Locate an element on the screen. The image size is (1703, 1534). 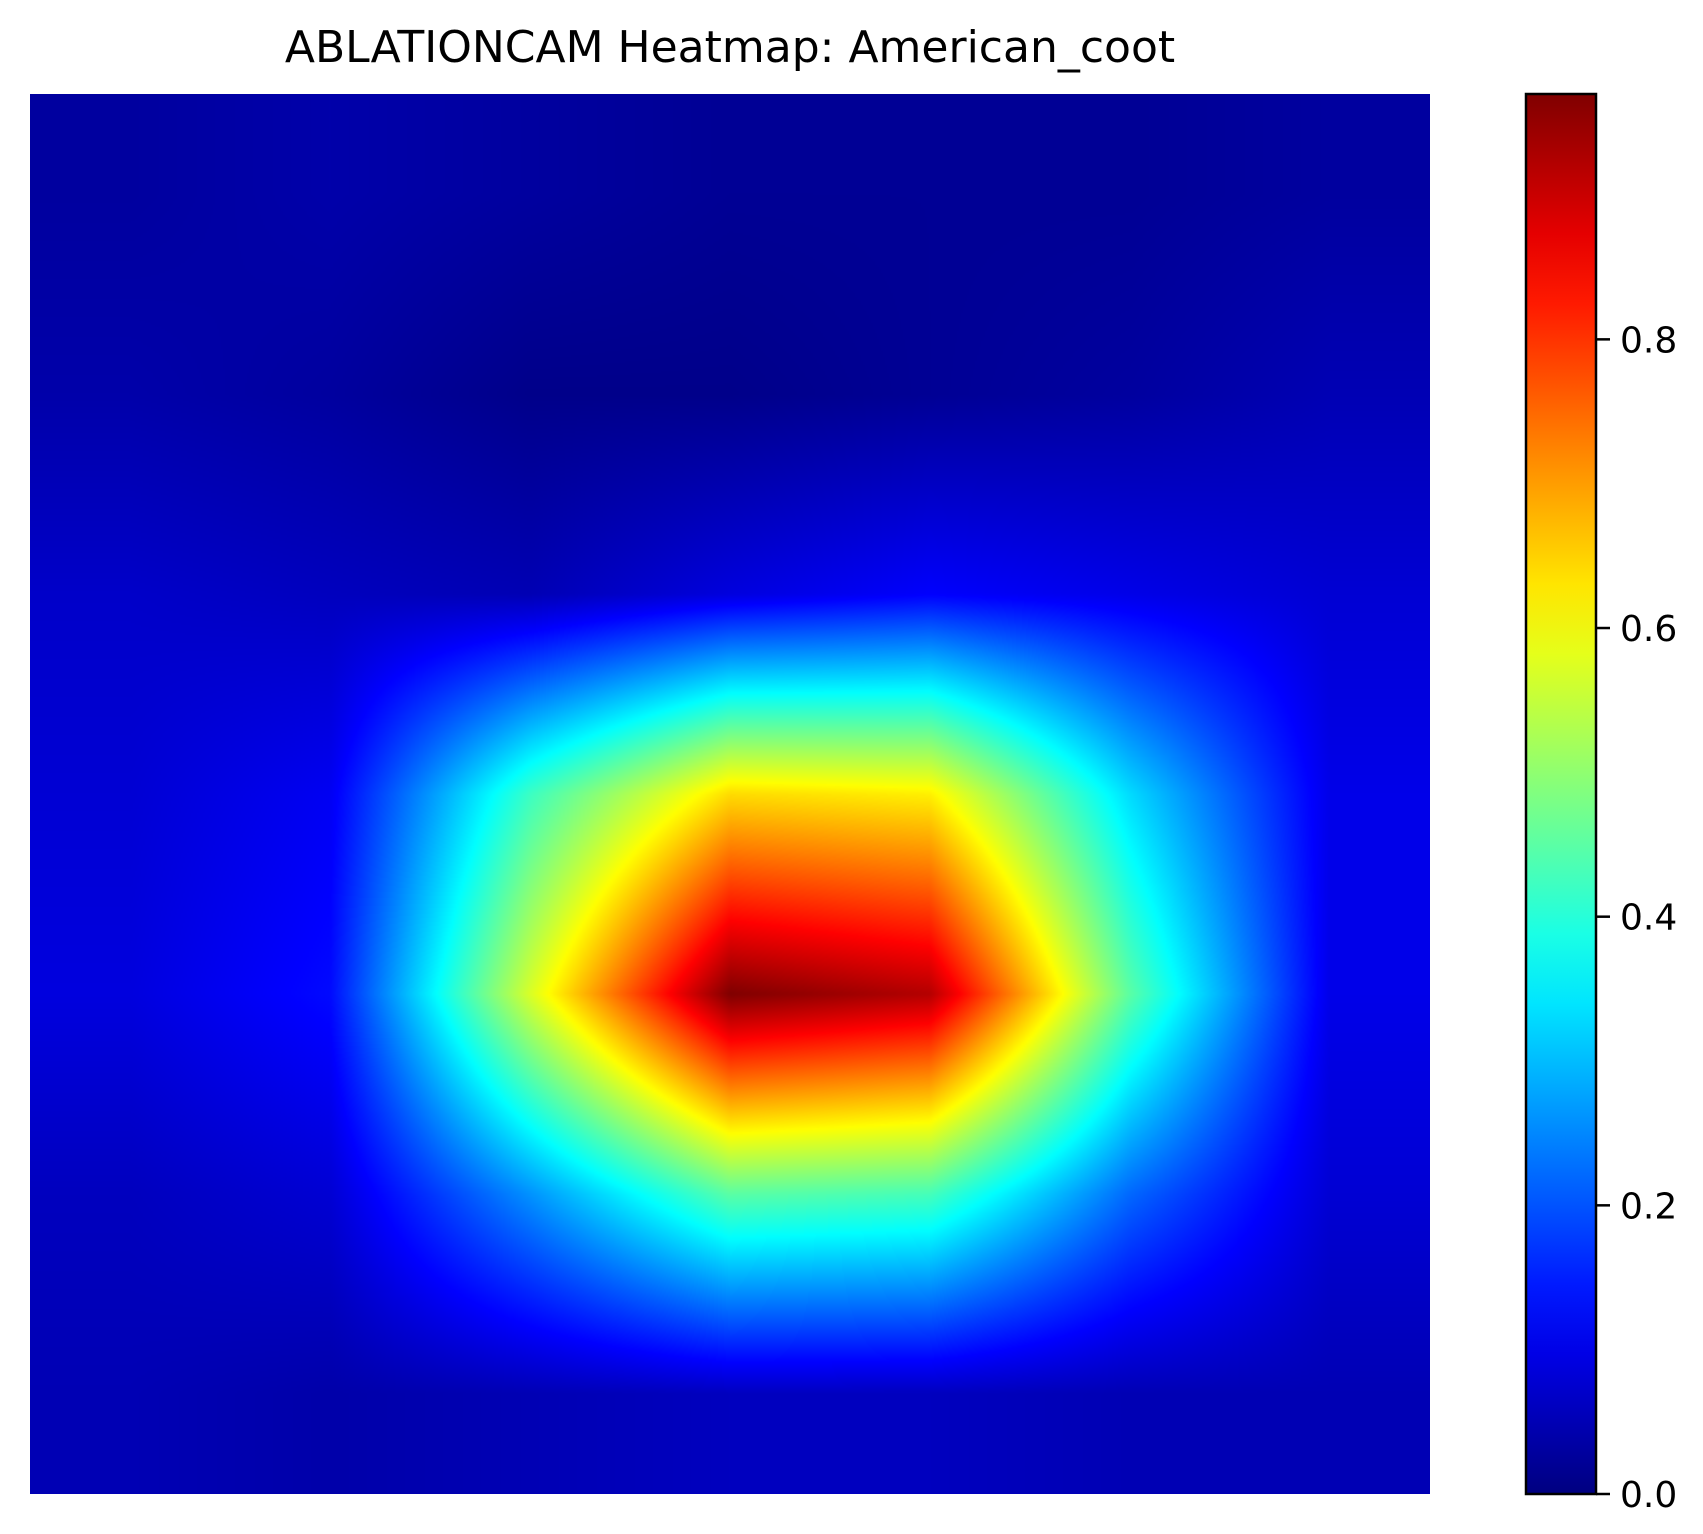
colorbar-tick-label: 0.6 is located at coordinates (1648, 629).